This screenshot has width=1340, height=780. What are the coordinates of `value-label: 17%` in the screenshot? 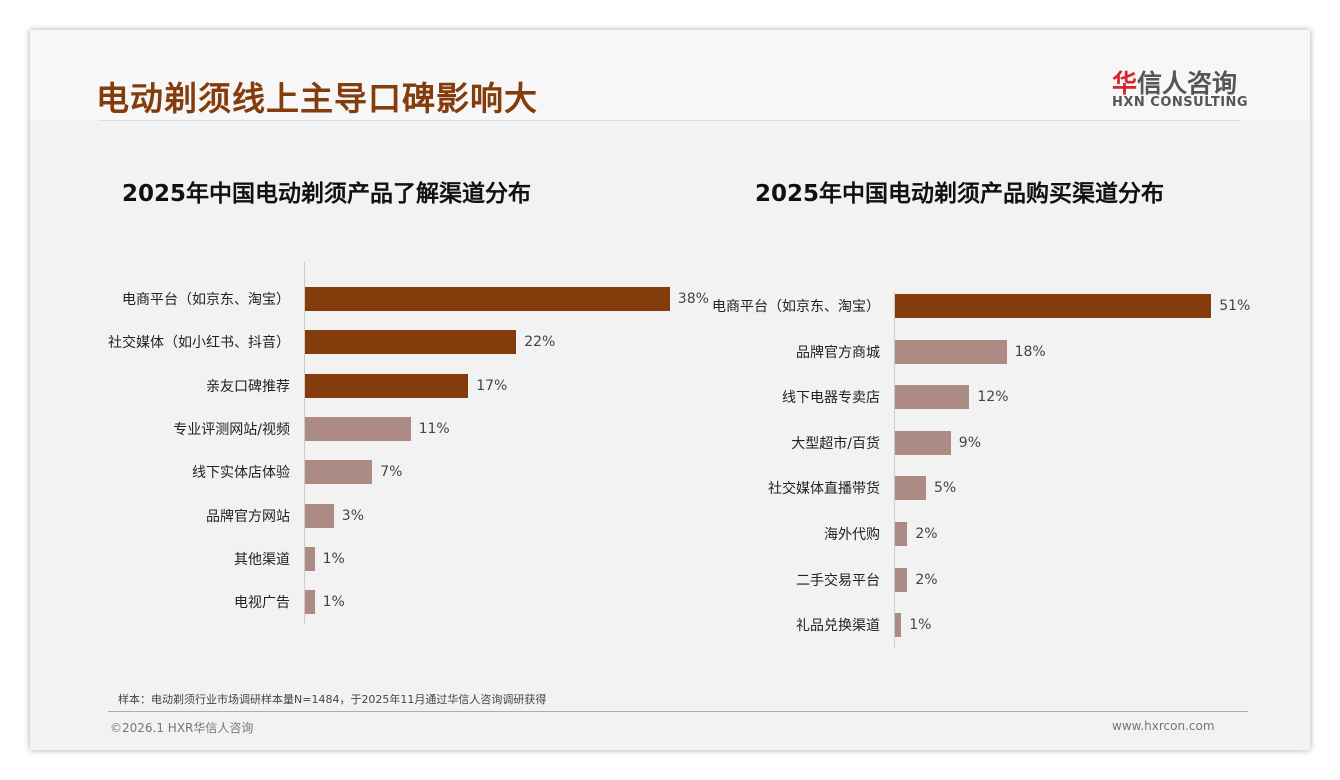 It's located at (492, 385).